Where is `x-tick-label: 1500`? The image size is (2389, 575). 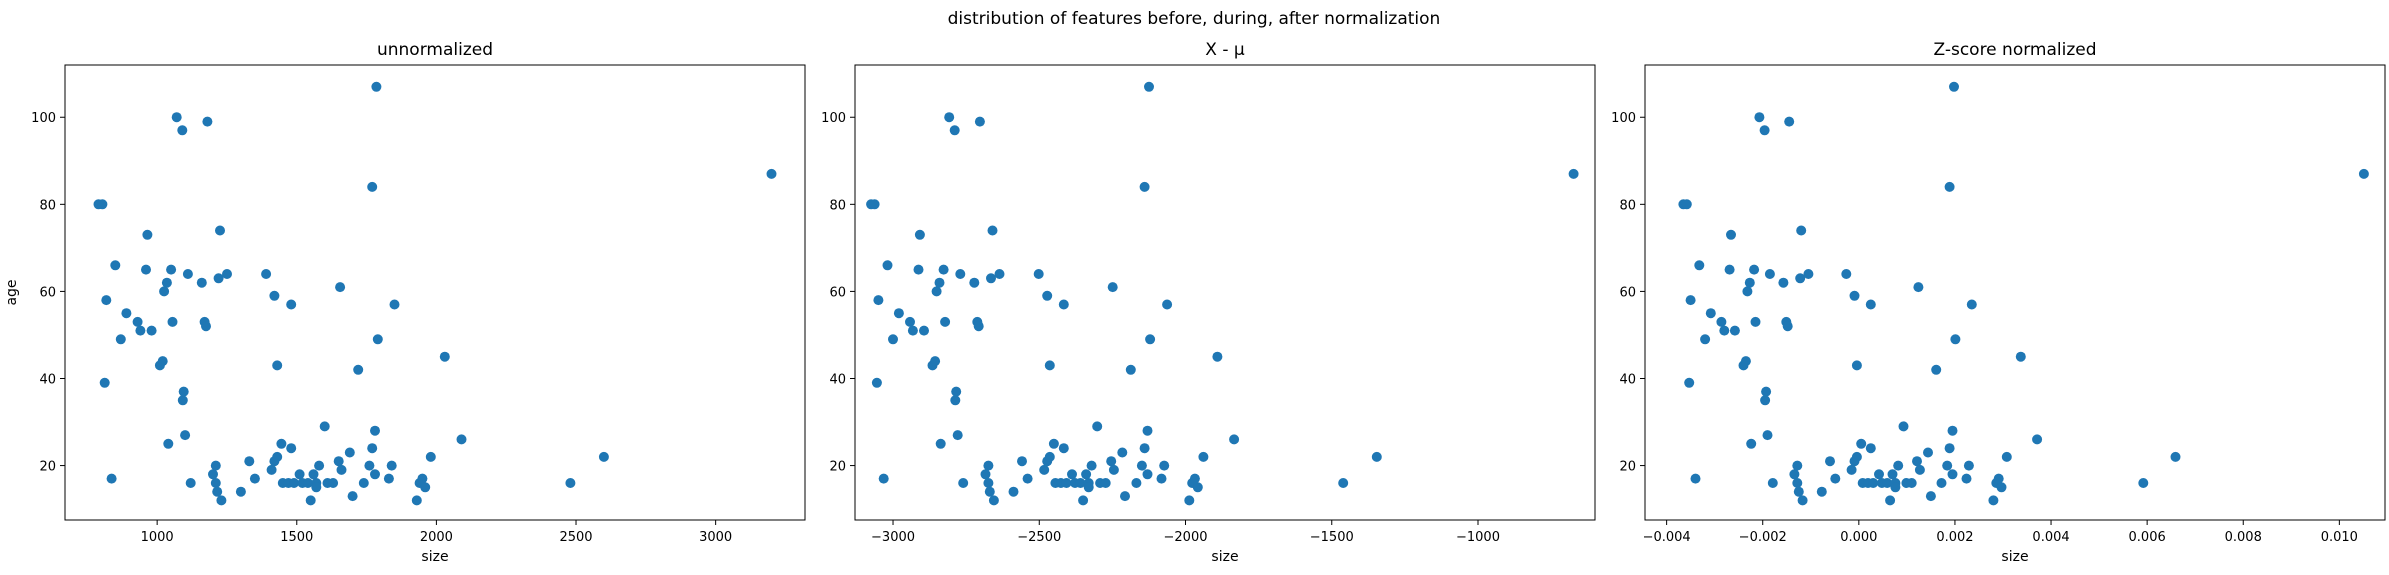 x-tick-label: 1500 is located at coordinates (296, 537).